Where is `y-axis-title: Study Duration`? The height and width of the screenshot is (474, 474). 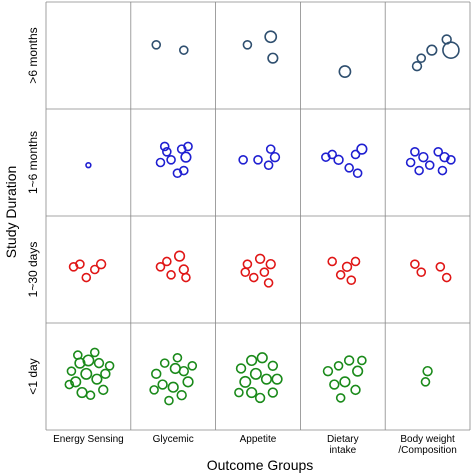 y-axis-title: Study Duration is located at coordinates (11, 212).